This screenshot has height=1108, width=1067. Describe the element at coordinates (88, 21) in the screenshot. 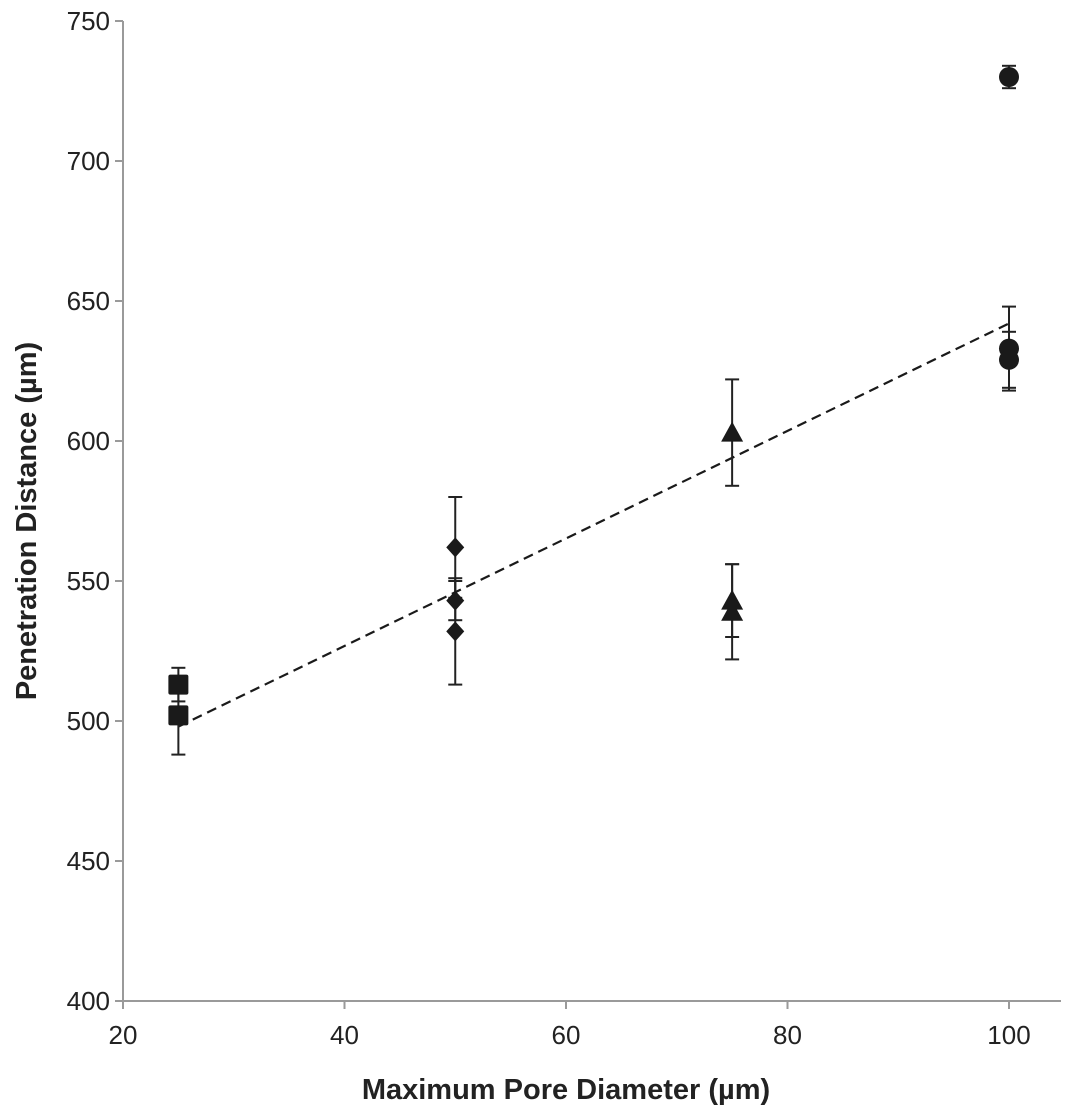

I see `y-tick-label: 750` at that location.